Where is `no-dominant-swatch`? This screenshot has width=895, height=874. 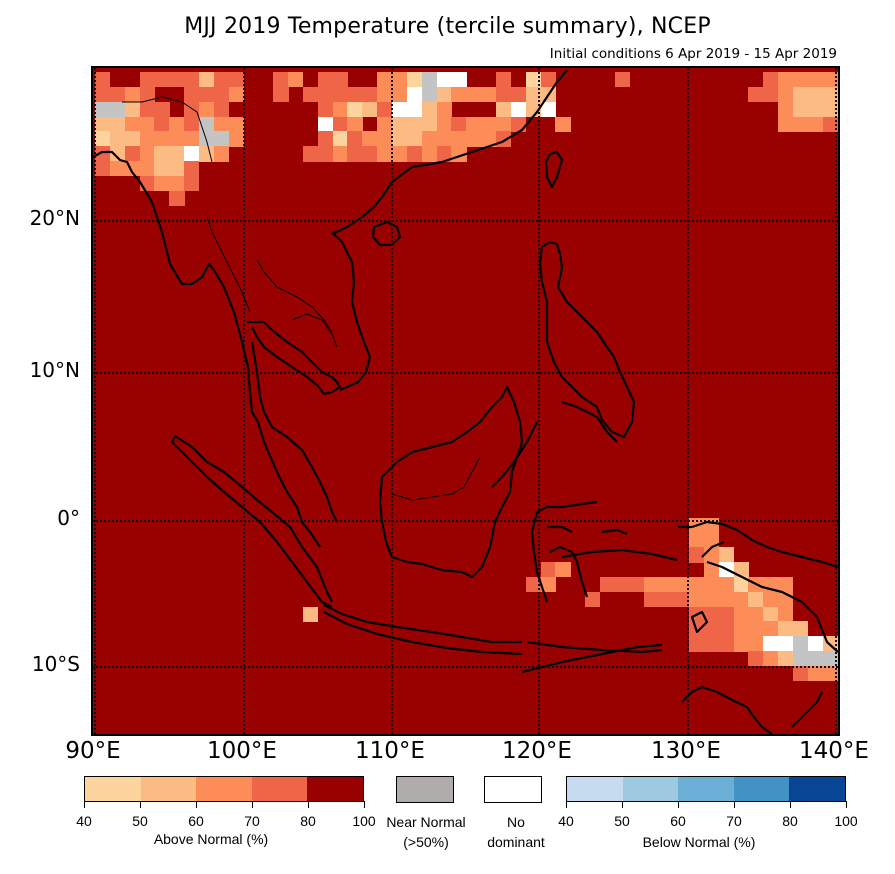
no-dominant-swatch is located at coordinates (513, 789).